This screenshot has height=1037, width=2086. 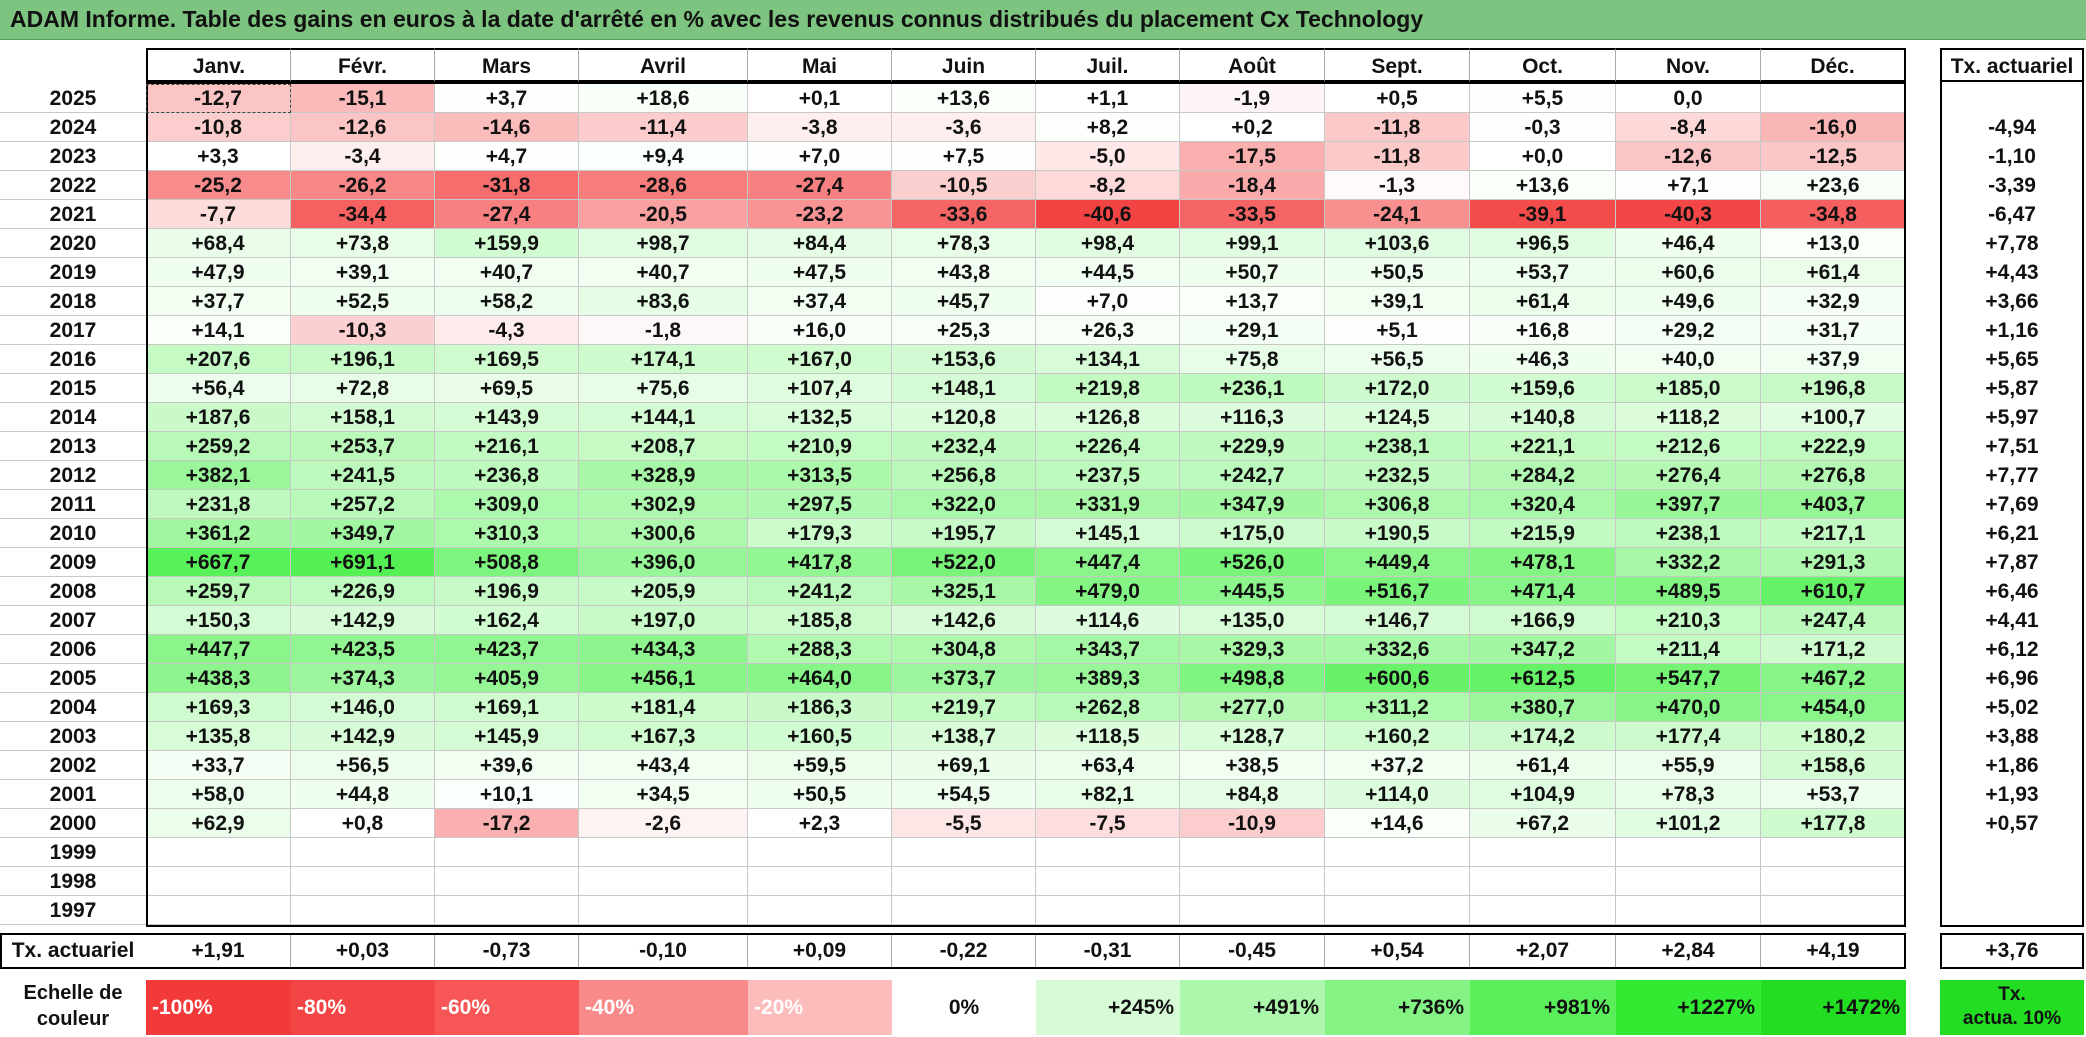 I want to click on gain-cell: +145,9, so click(x=507, y=736).